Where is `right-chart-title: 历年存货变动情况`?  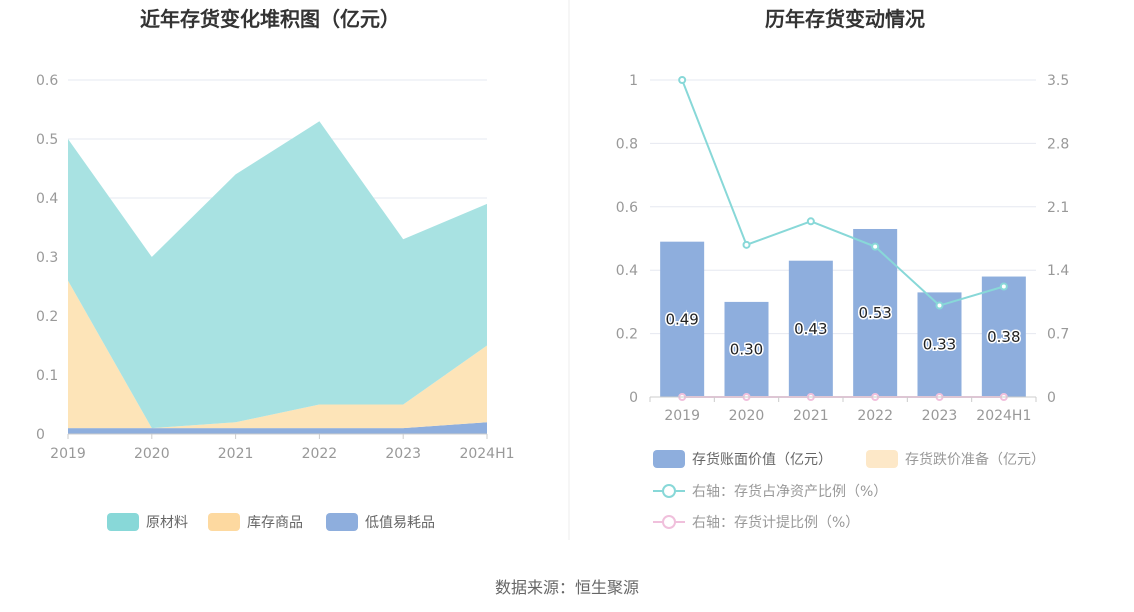
right-chart-title: 历年存货变动情况 is located at coordinates (845, 19).